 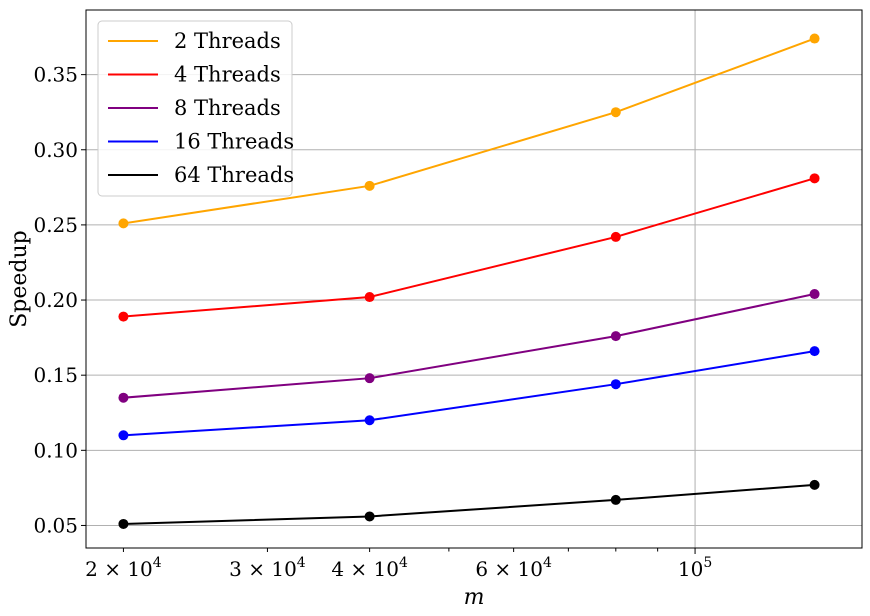 What do you see at coordinates (55, 300) in the screenshot?
I see `y-tick-label: 0.20` at bounding box center [55, 300].